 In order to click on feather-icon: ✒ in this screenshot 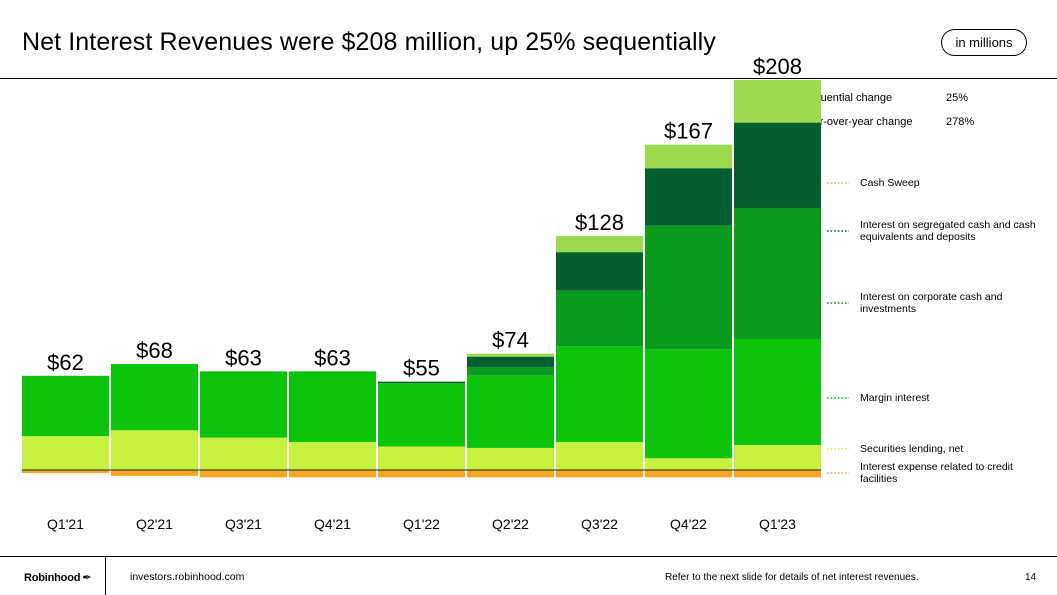, I will do `click(87, 578)`.